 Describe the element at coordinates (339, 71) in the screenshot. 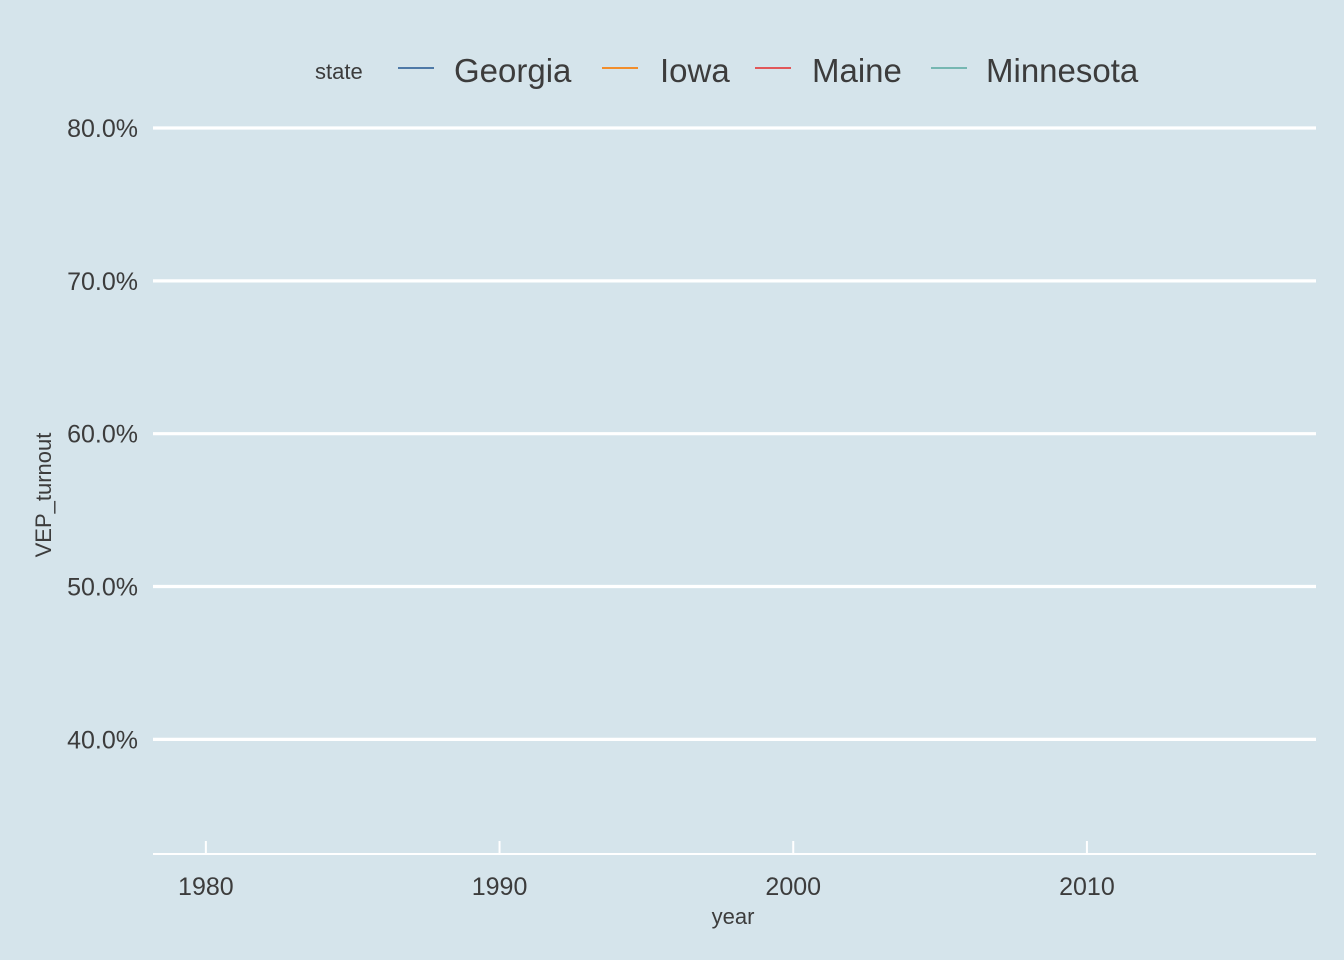

I see `legend-title: state` at that location.